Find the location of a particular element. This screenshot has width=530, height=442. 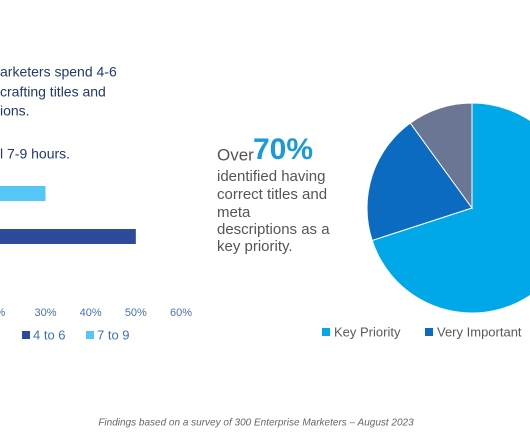

legend-label: 4 to 6 is located at coordinates (49, 334).